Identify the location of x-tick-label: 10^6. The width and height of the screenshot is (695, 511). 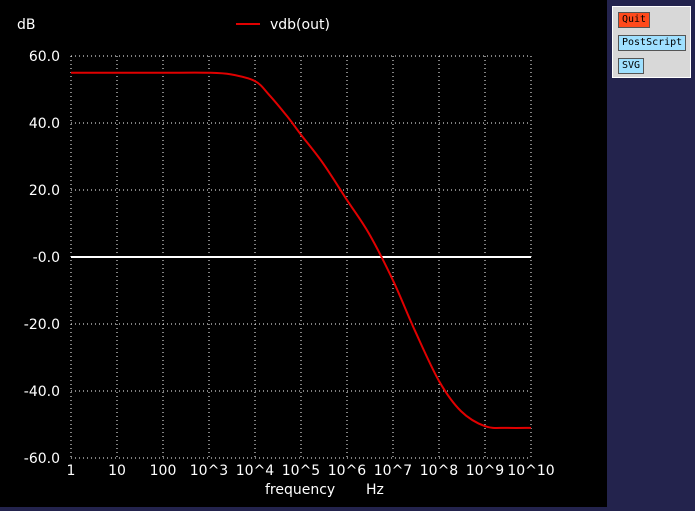
(347, 471).